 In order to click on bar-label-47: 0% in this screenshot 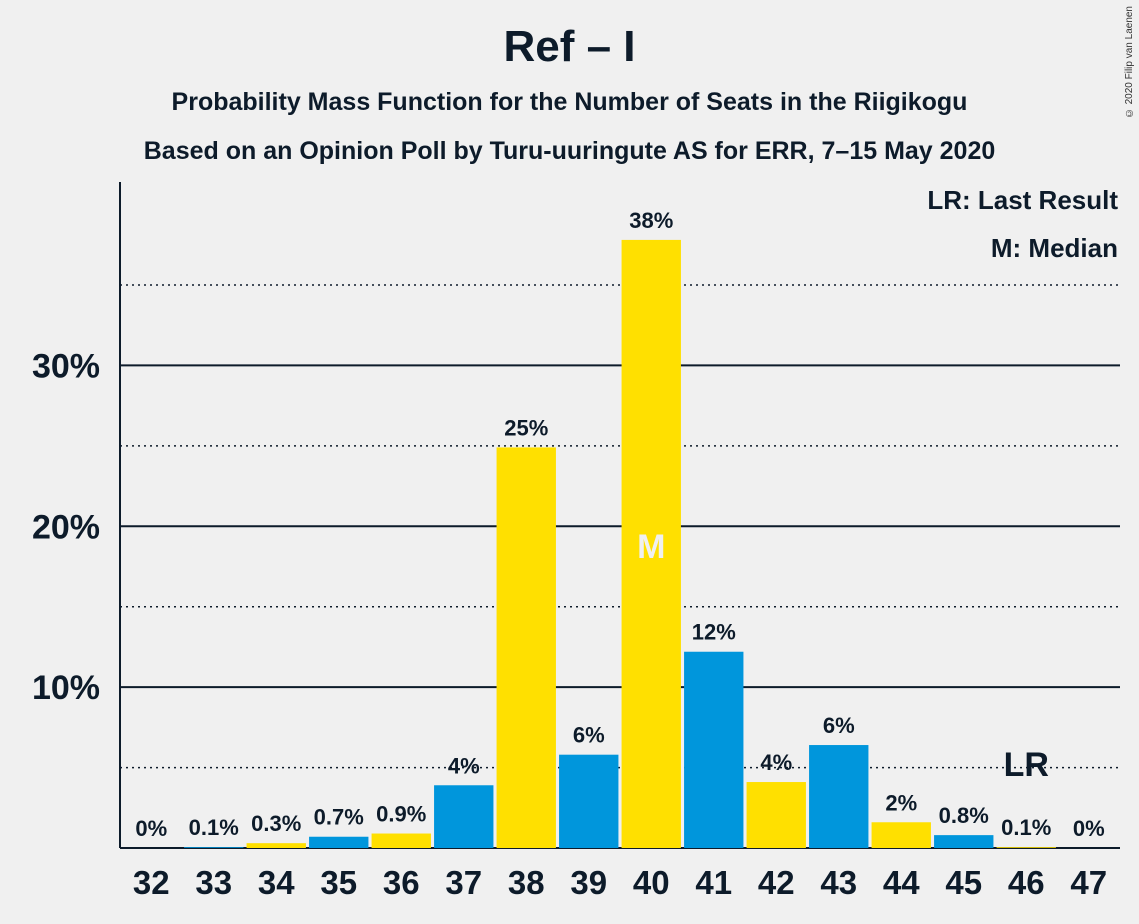, I will do `click(1089, 828)`.